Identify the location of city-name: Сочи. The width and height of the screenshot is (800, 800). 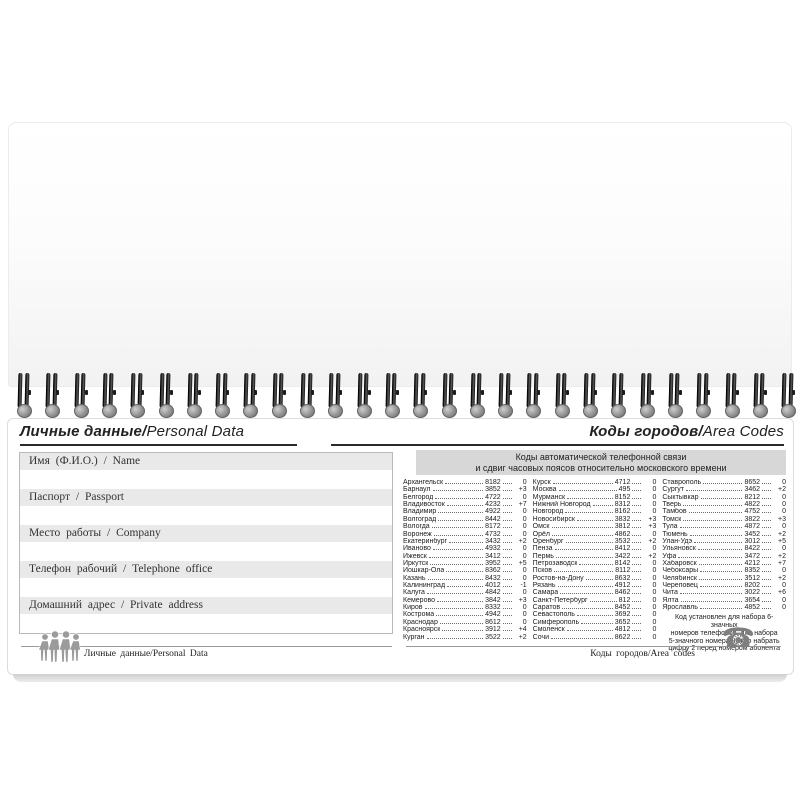
(541, 637).